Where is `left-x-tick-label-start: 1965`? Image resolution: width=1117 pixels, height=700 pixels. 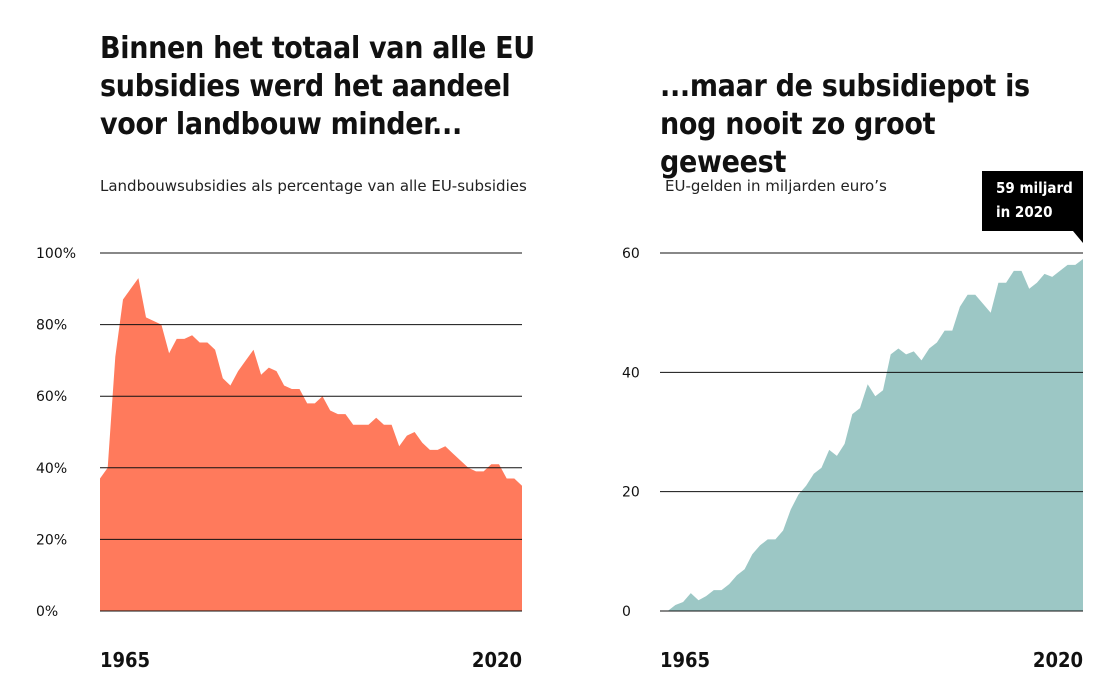
left-x-tick-label-start: 1965 is located at coordinates (125, 660).